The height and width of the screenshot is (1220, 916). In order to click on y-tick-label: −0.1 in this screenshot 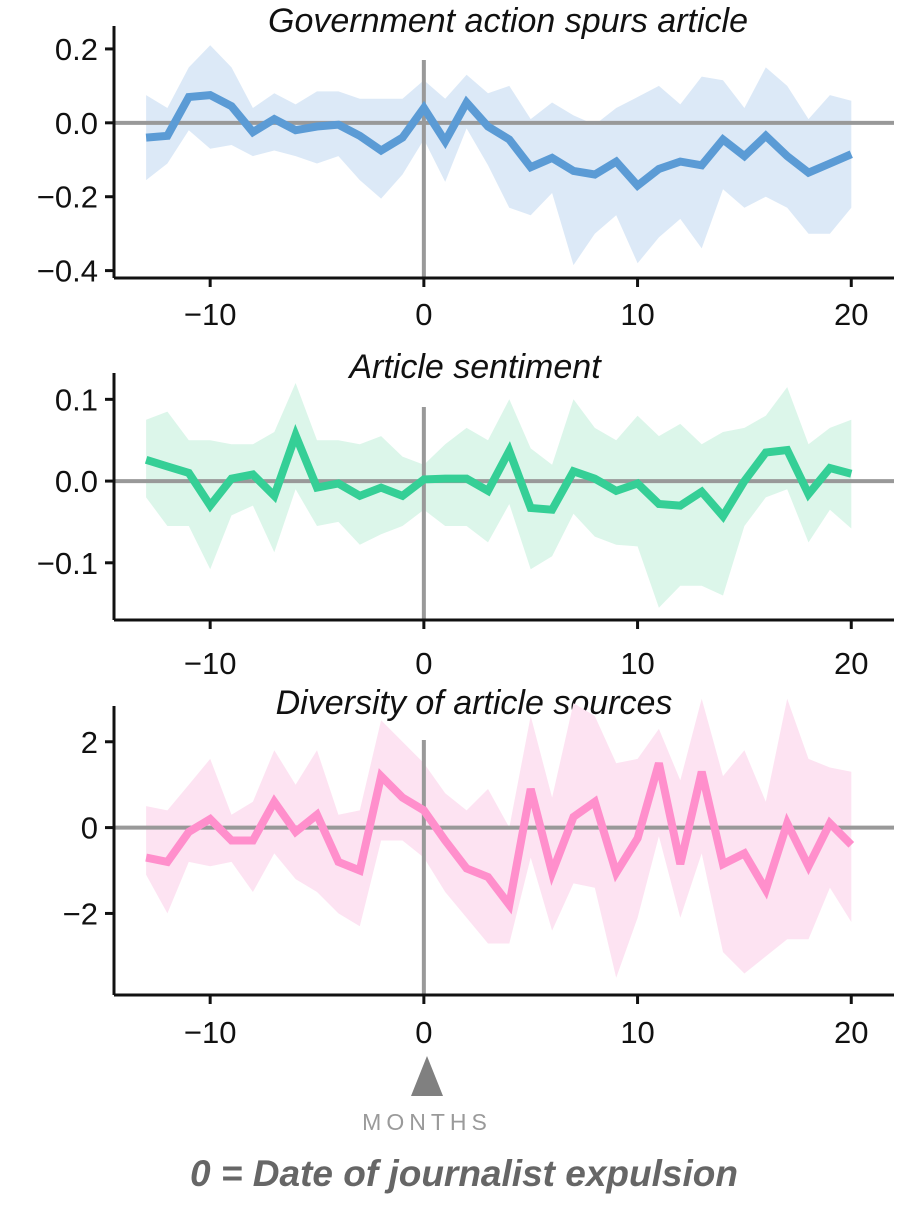, I will do `click(67, 563)`.